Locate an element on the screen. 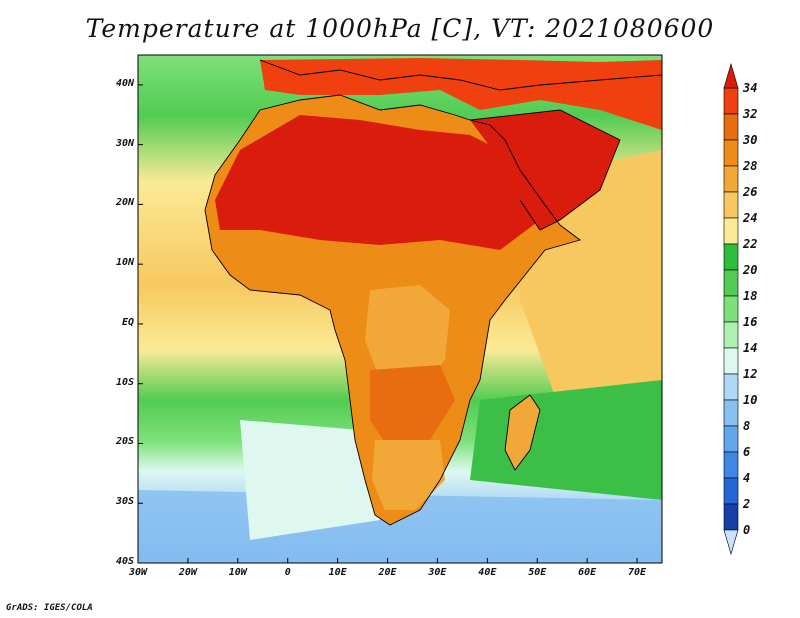 The height and width of the screenshot is (618, 800). colorbar-label: 10 is located at coordinates (750, 400).